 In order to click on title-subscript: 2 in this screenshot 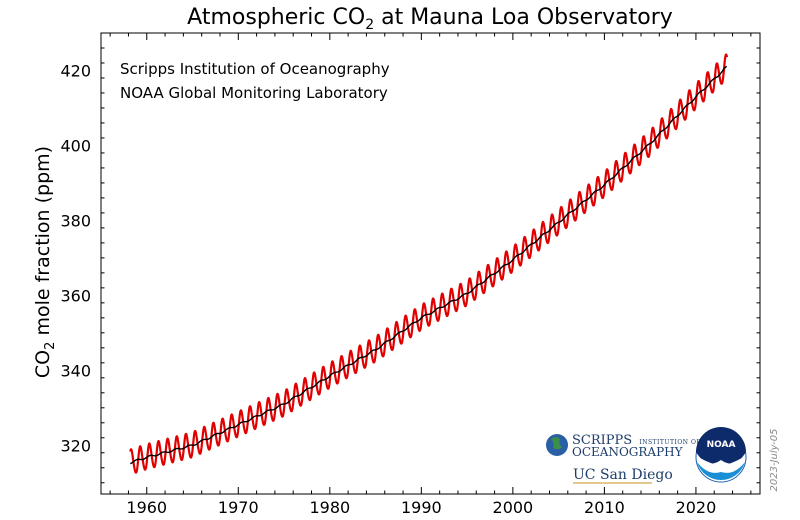, I will do `click(369, 25)`.